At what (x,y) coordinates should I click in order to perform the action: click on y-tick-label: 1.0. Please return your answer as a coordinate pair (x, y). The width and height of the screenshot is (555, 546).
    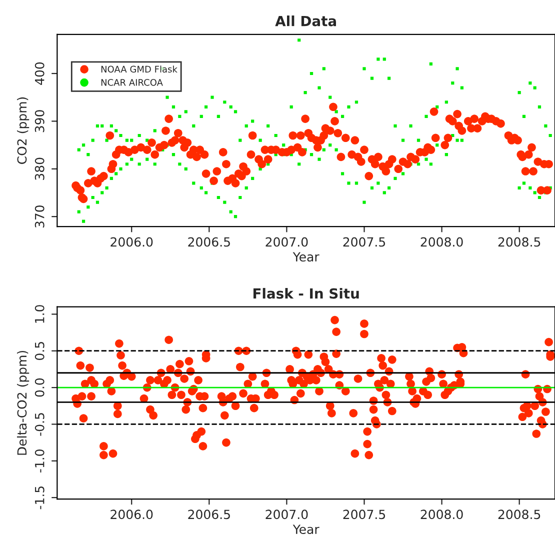
    Looking at the image, I should click on (39, 314).